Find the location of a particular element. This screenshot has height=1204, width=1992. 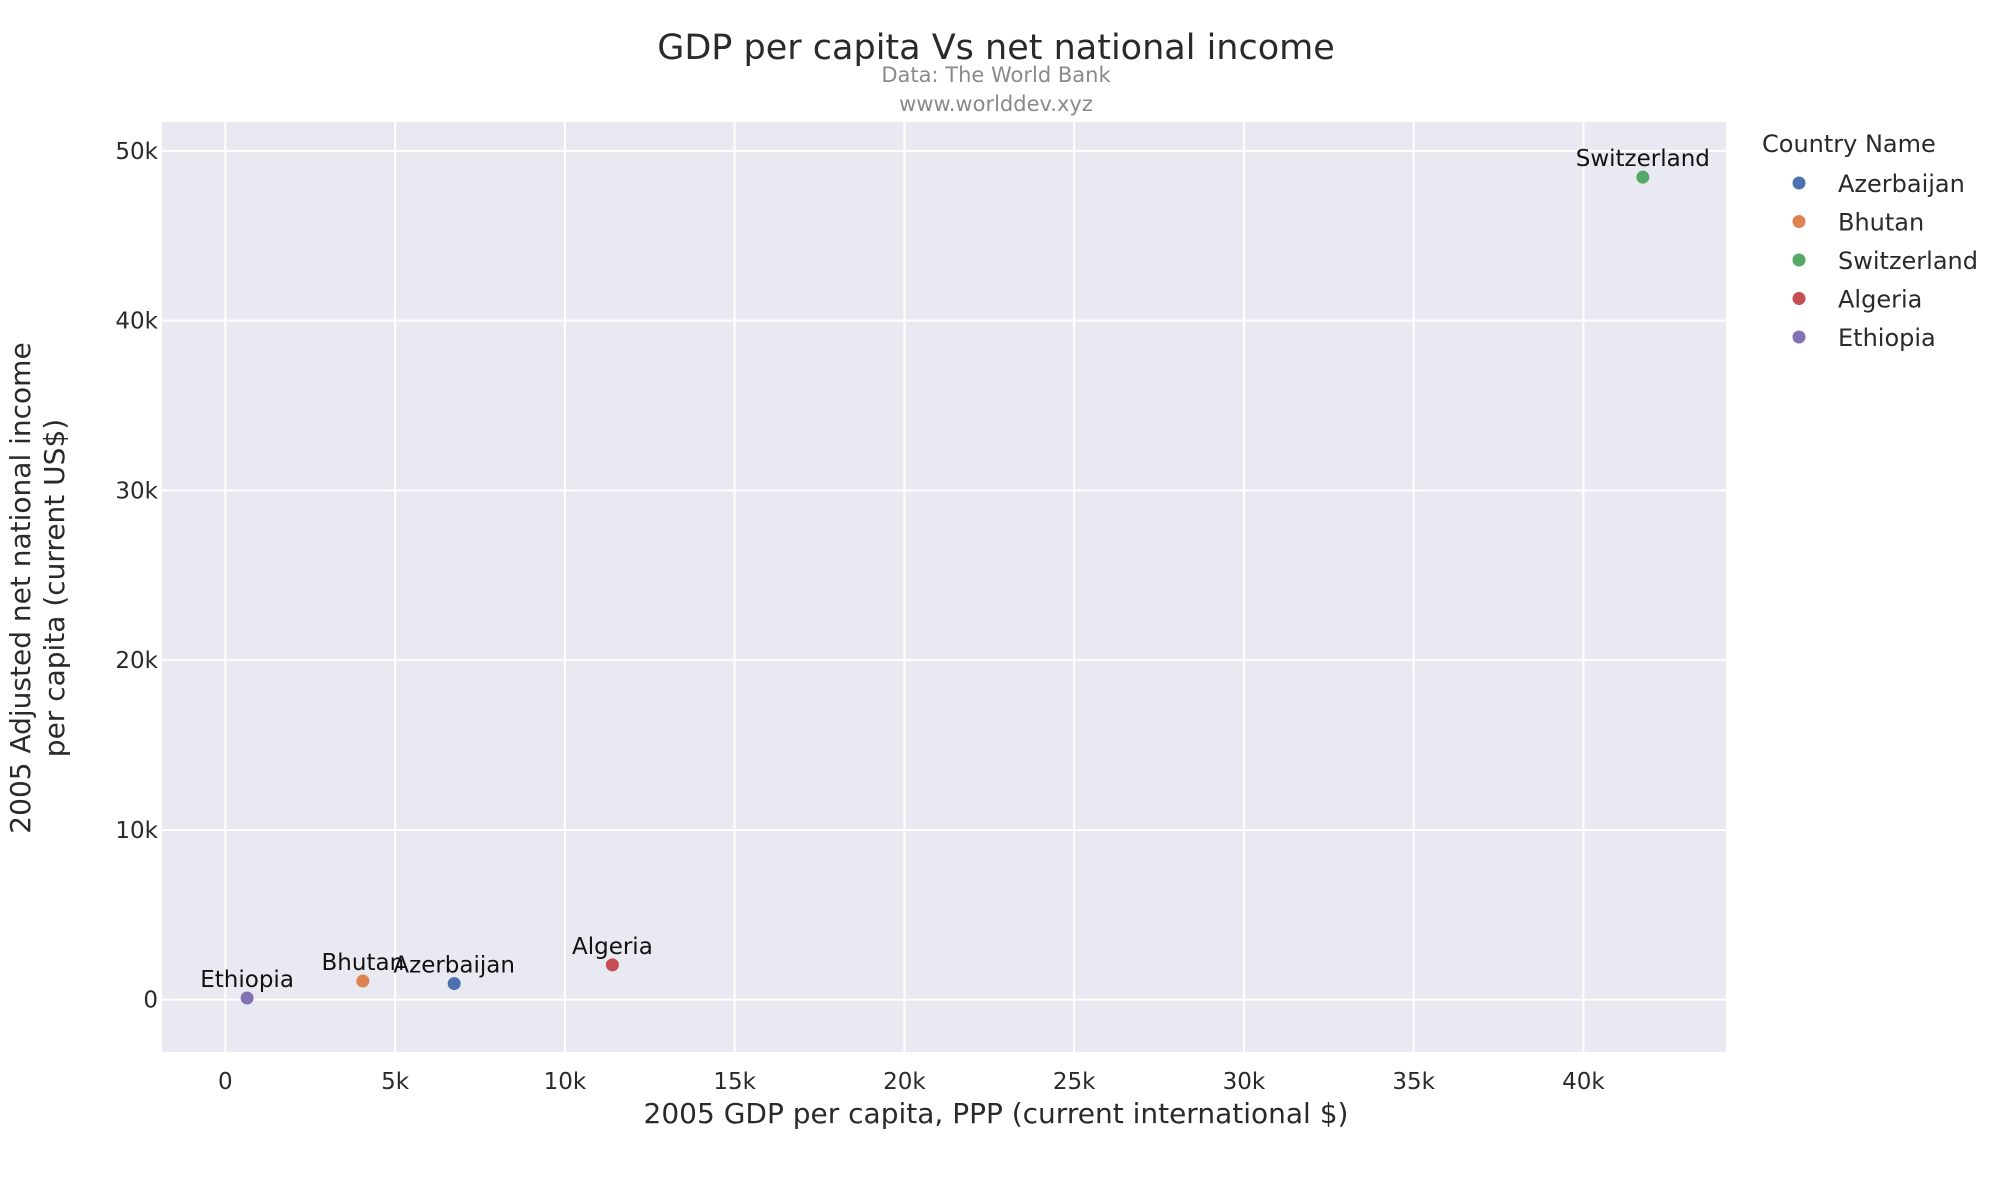

chart-subtitle-website: www.worlddev.xyz is located at coordinates (996, 104).